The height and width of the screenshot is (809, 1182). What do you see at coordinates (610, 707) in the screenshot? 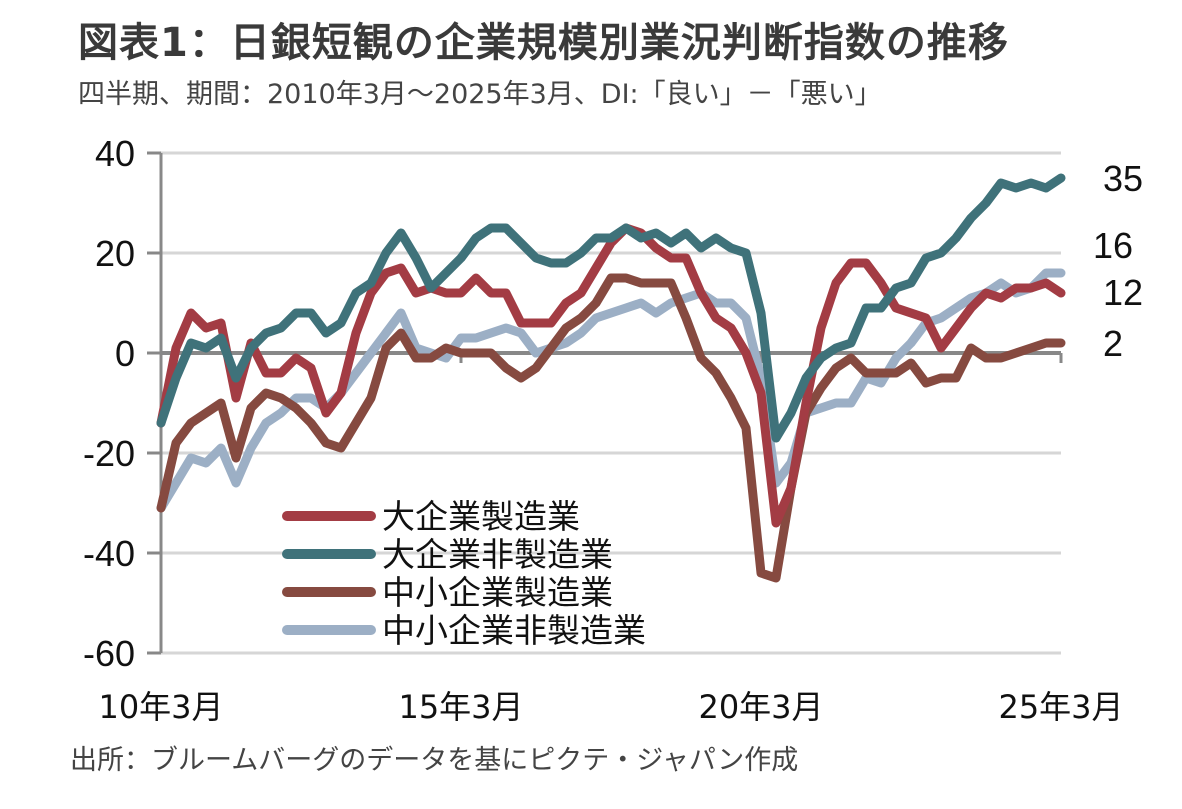
I see `x-tick-labels: 10年3月 15年3月 20年3月 25年3月` at bounding box center [610, 707].